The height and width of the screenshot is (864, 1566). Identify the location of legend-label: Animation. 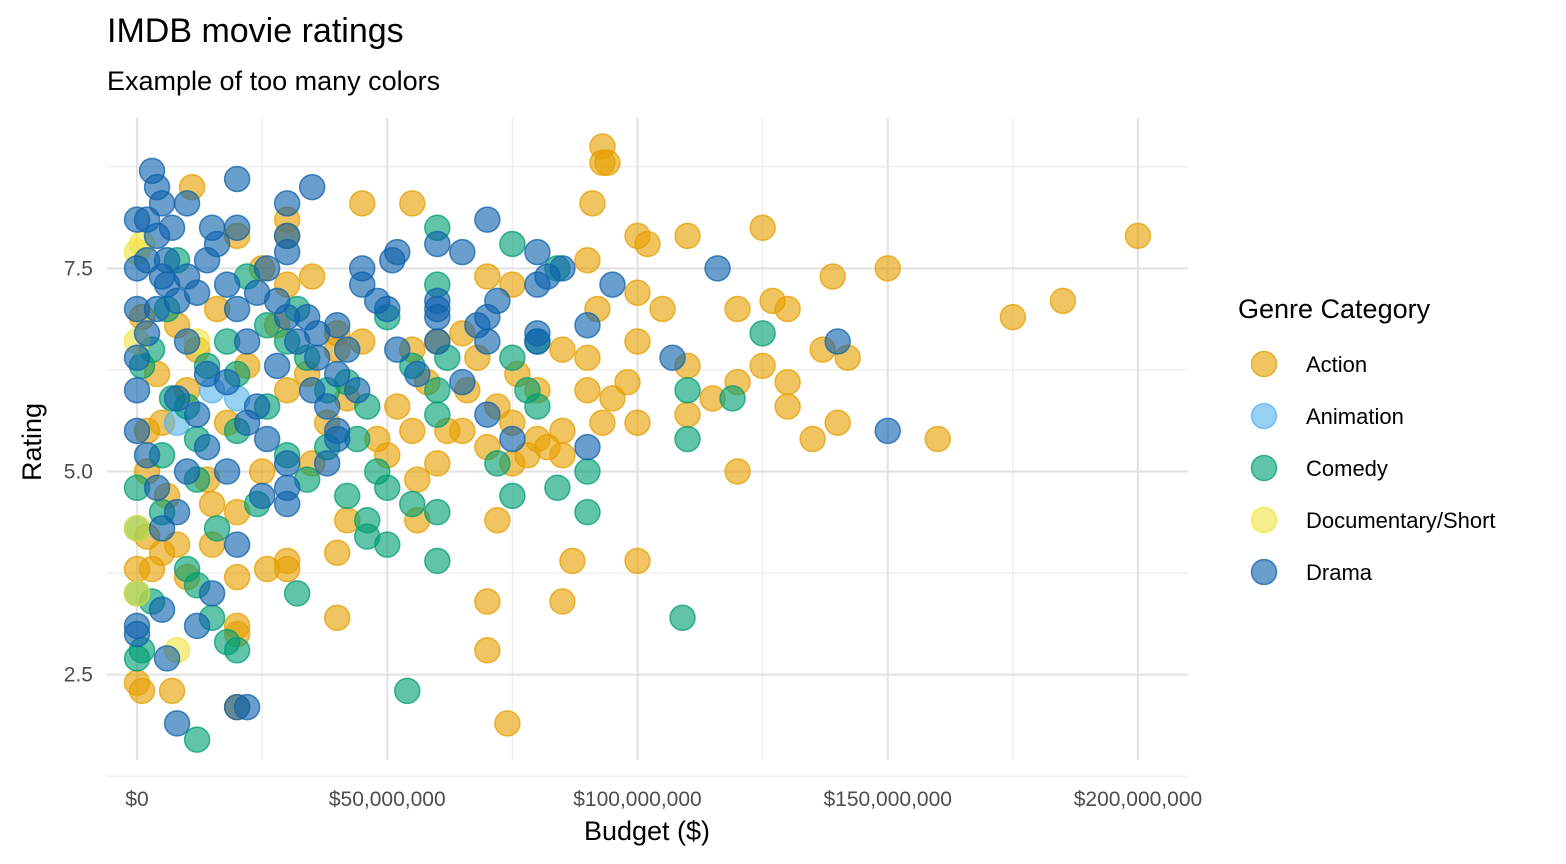
(1355, 416).